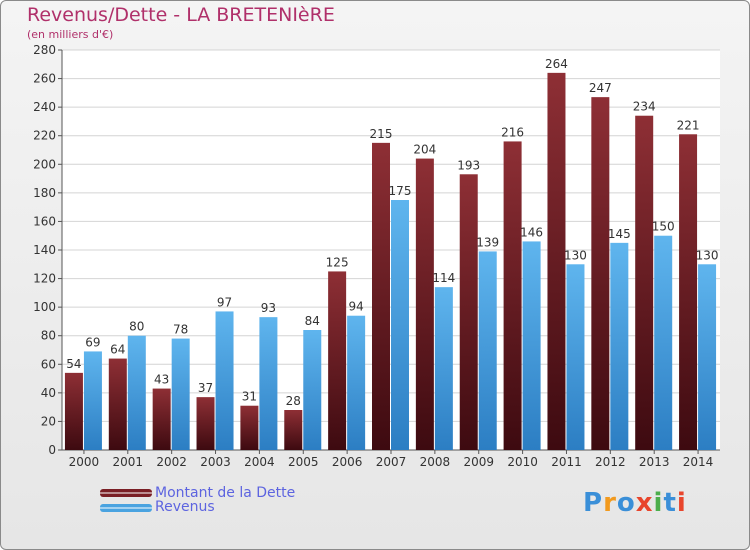 This screenshot has height=550, width=750. Describe the element at coordinates (215, 462) in the screenshot. I see `x-tick-label: 2003` at that location.